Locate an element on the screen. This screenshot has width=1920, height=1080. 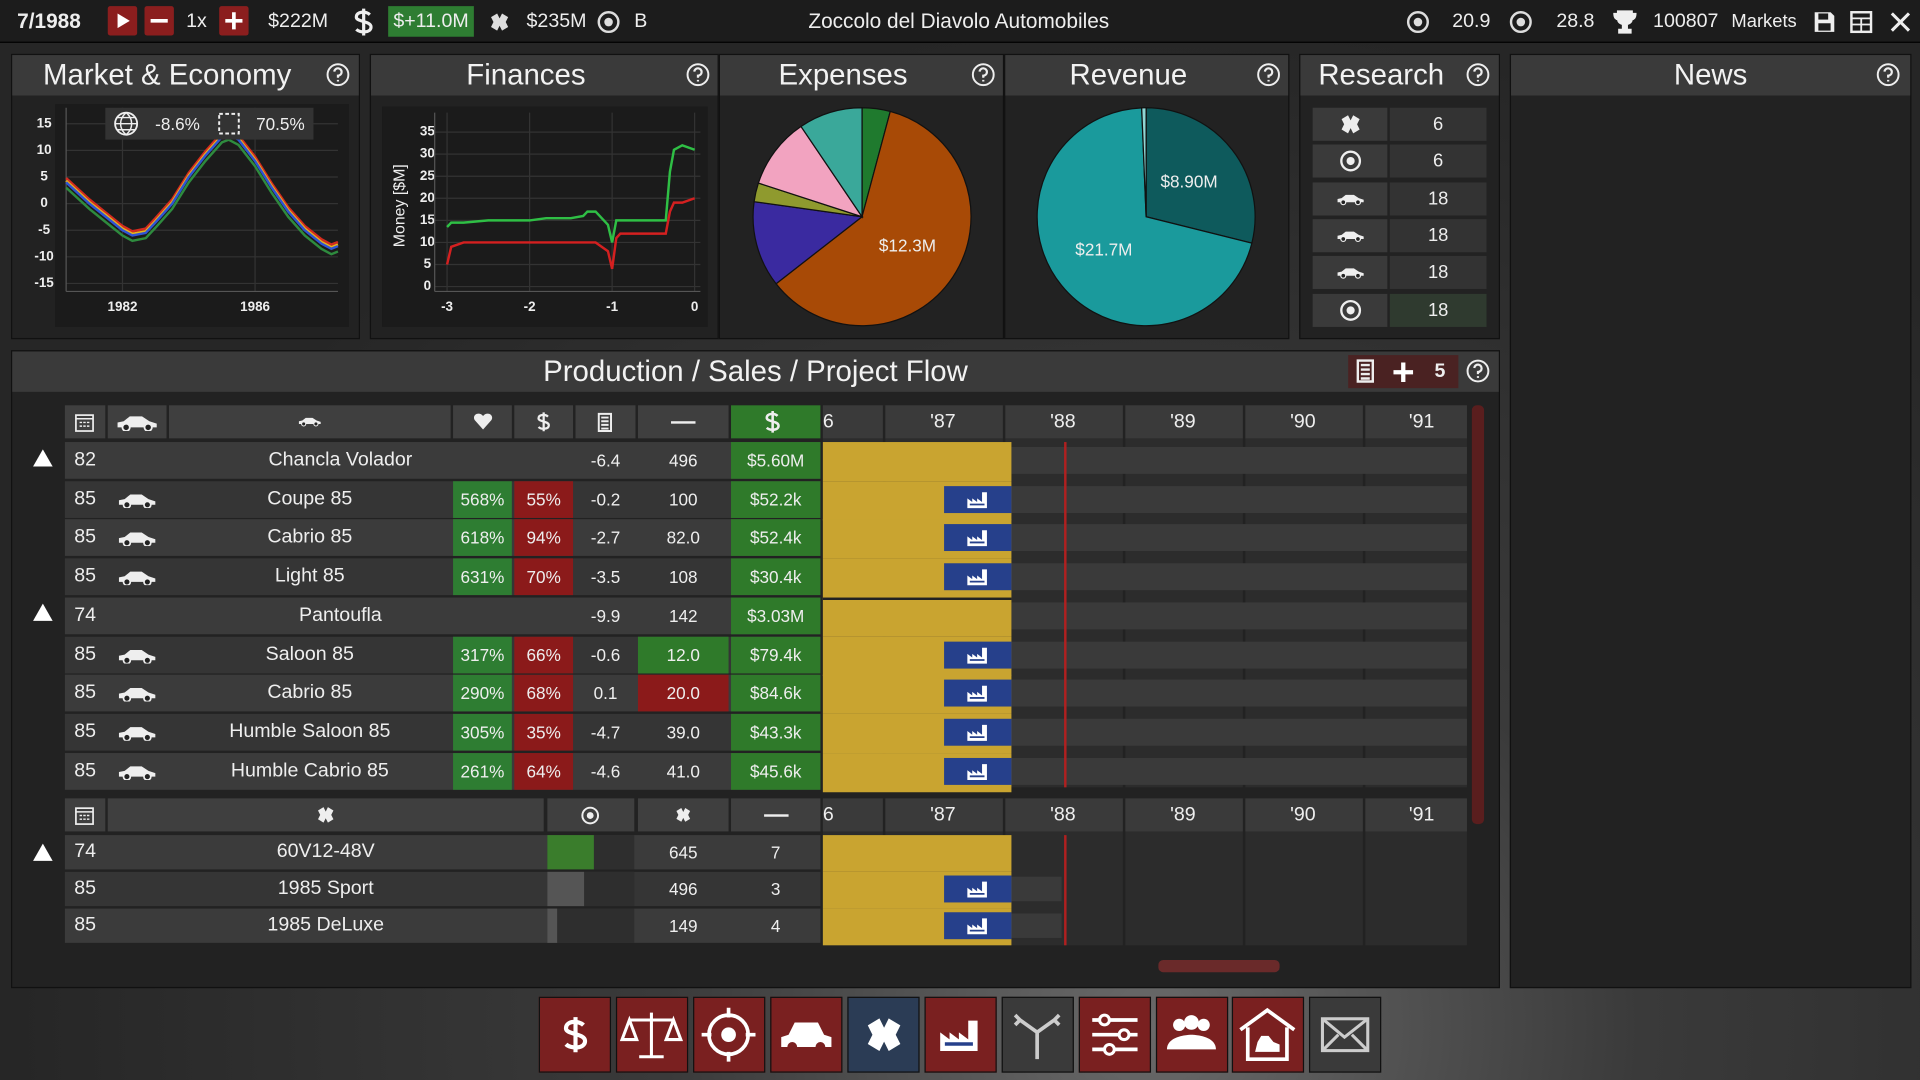
faster-button is located at coordinates (234, 21).